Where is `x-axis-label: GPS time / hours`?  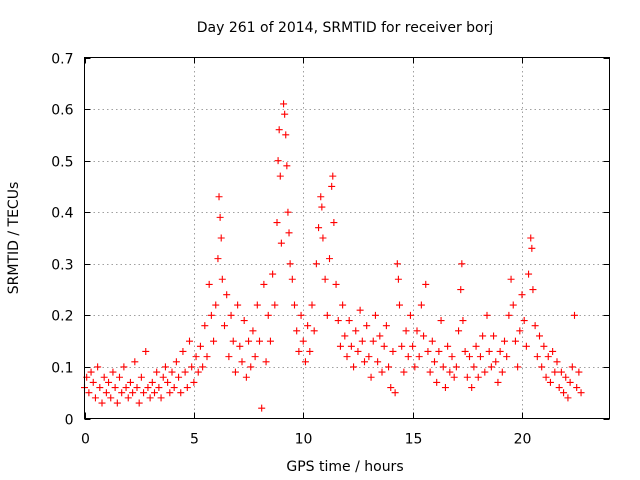 x-axis-label: GPS time / hours is located at coordinates (344, 467).